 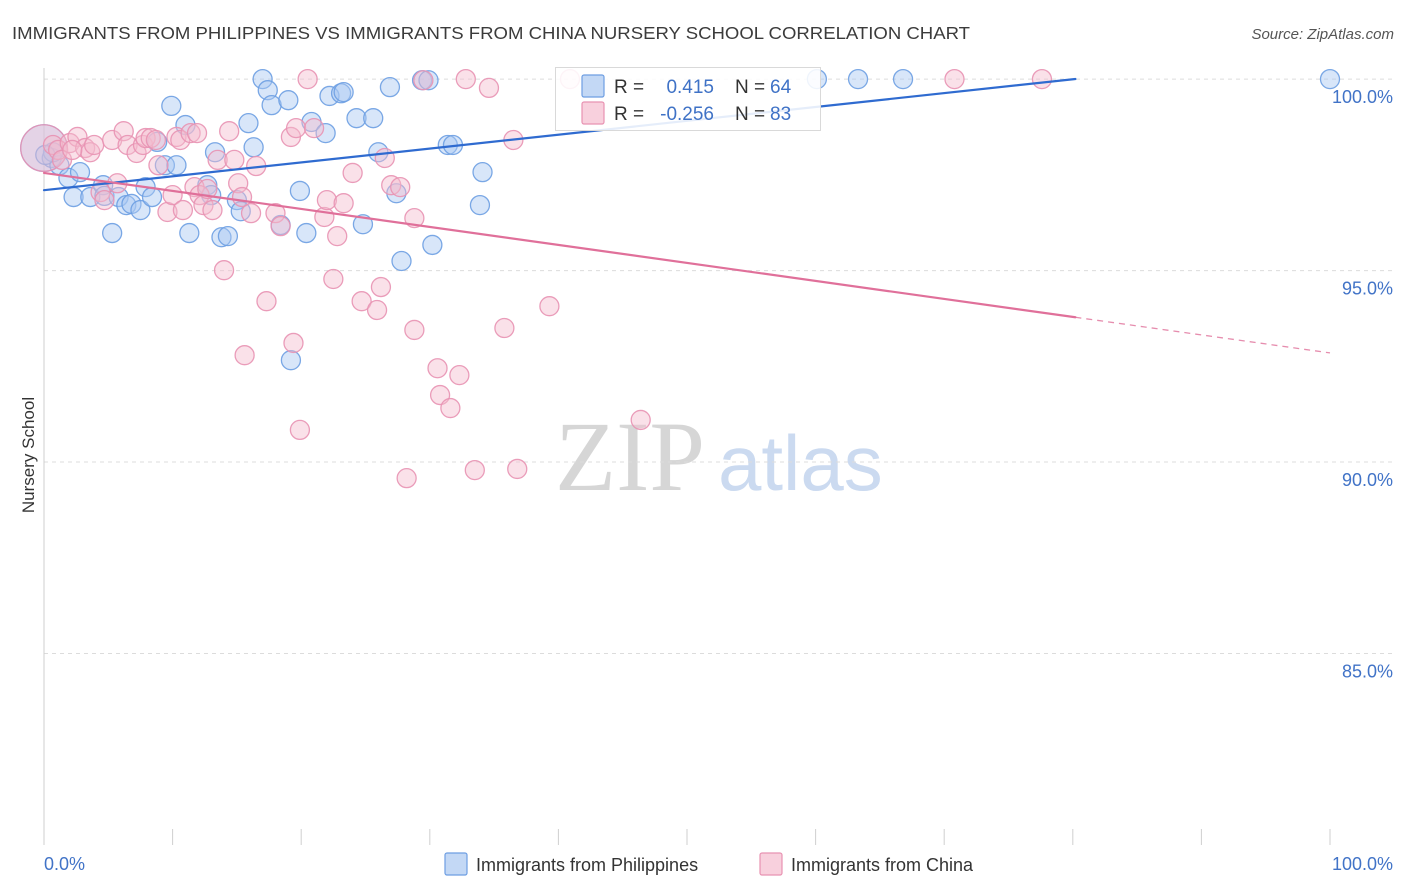 I want to click on y-axis-title: Nursery School, so click(x=28, y=455).